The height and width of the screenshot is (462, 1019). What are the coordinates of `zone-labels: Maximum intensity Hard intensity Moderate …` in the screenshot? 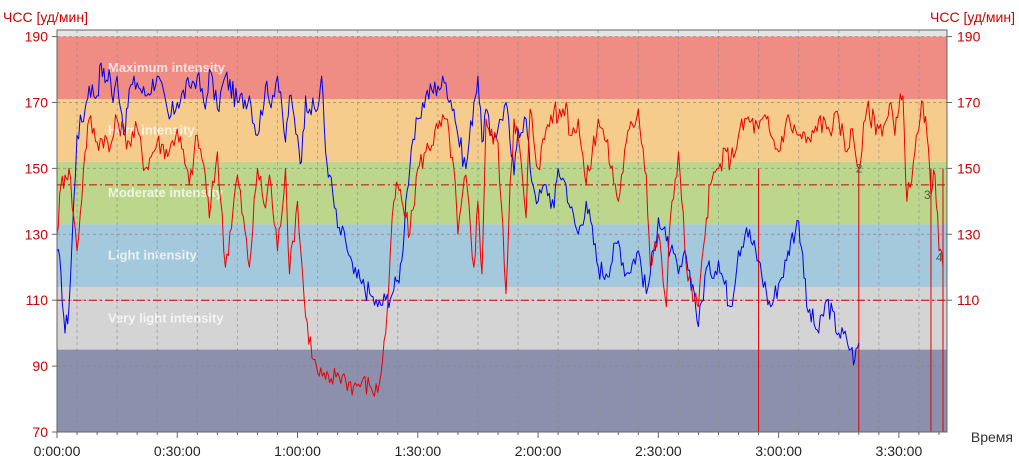 It's located at (167, 192).